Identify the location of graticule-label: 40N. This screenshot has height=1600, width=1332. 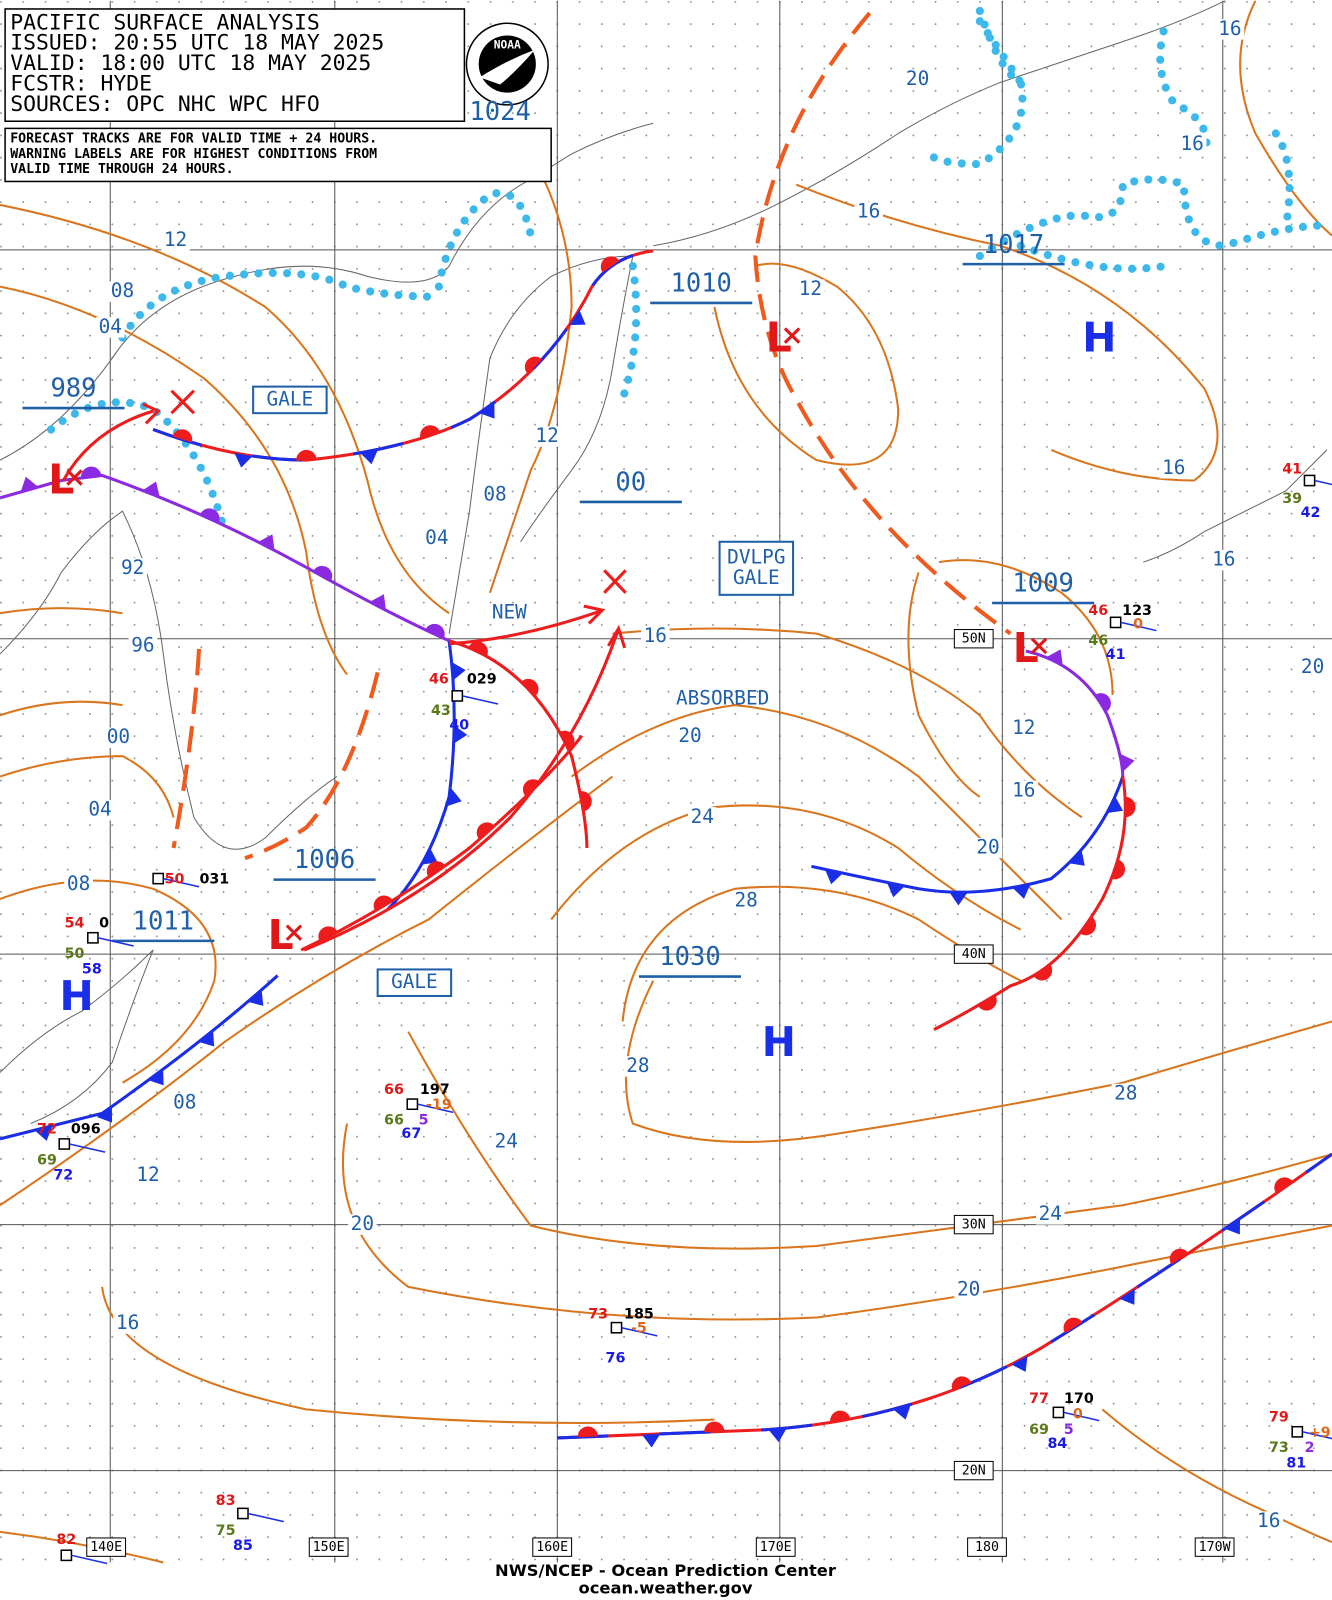
(974, 954).